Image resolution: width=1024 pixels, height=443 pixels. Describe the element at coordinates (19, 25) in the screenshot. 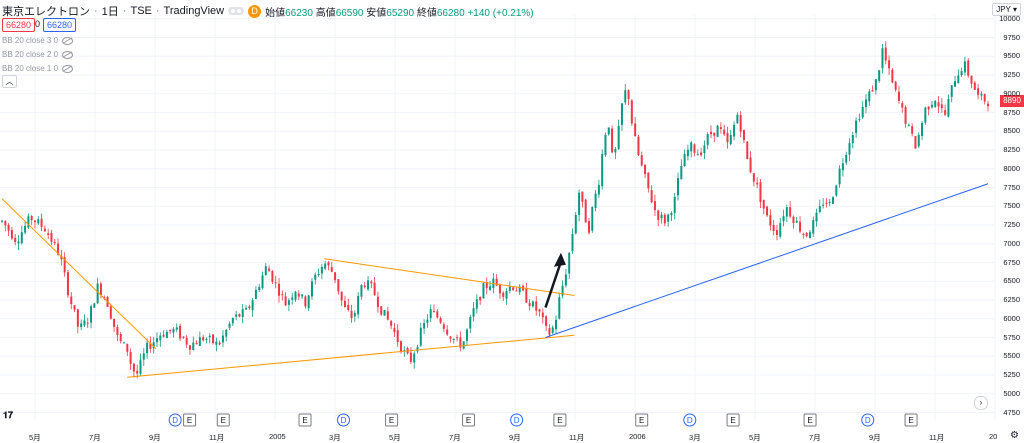

I see `sell-price-button: 66280` at that location.